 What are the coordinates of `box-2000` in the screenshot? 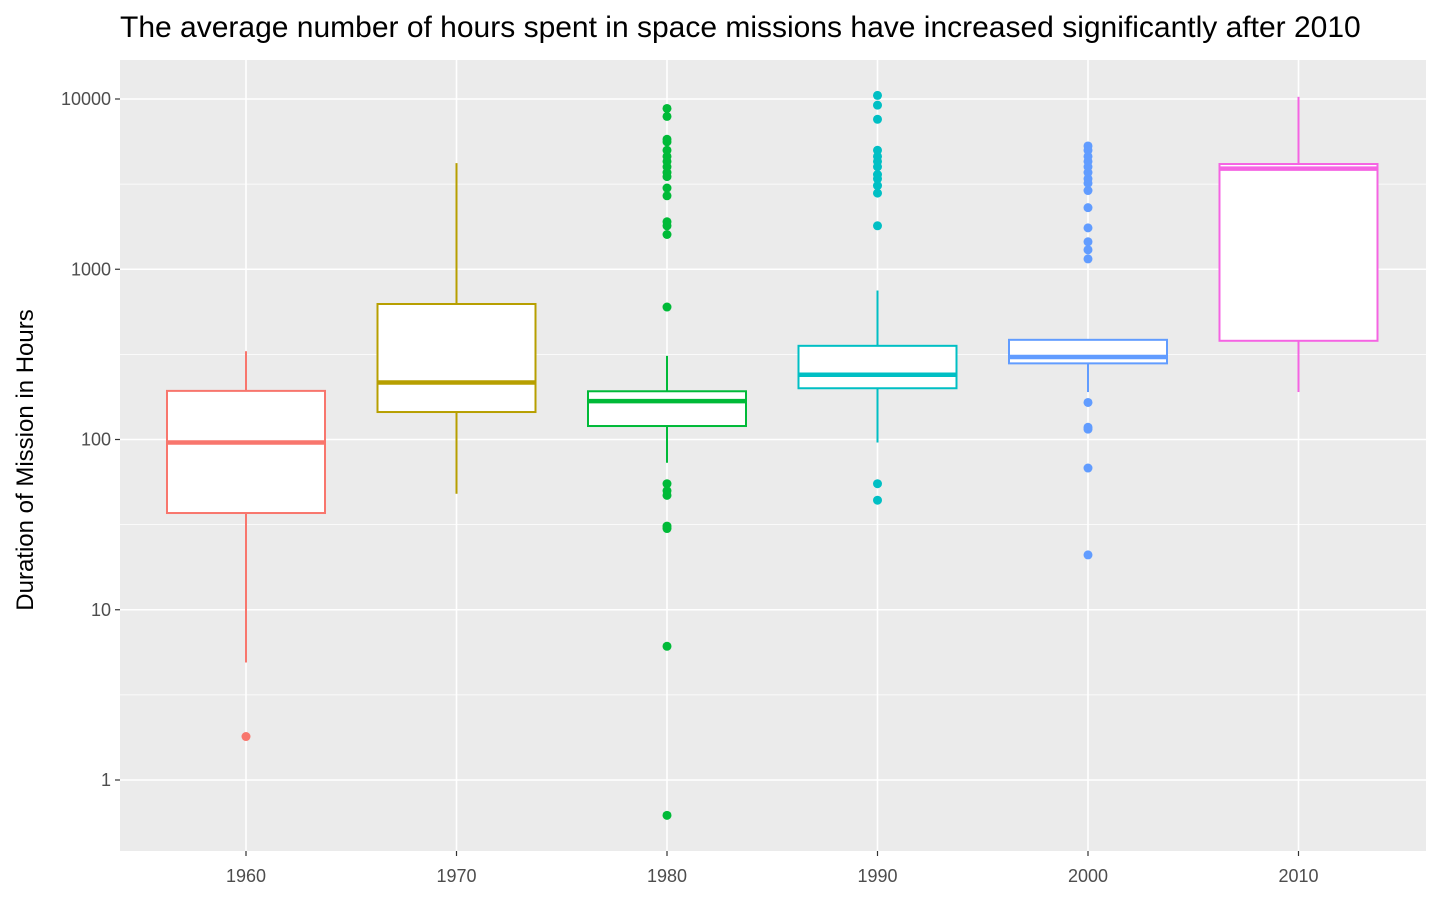 It's located at (1088, 350).